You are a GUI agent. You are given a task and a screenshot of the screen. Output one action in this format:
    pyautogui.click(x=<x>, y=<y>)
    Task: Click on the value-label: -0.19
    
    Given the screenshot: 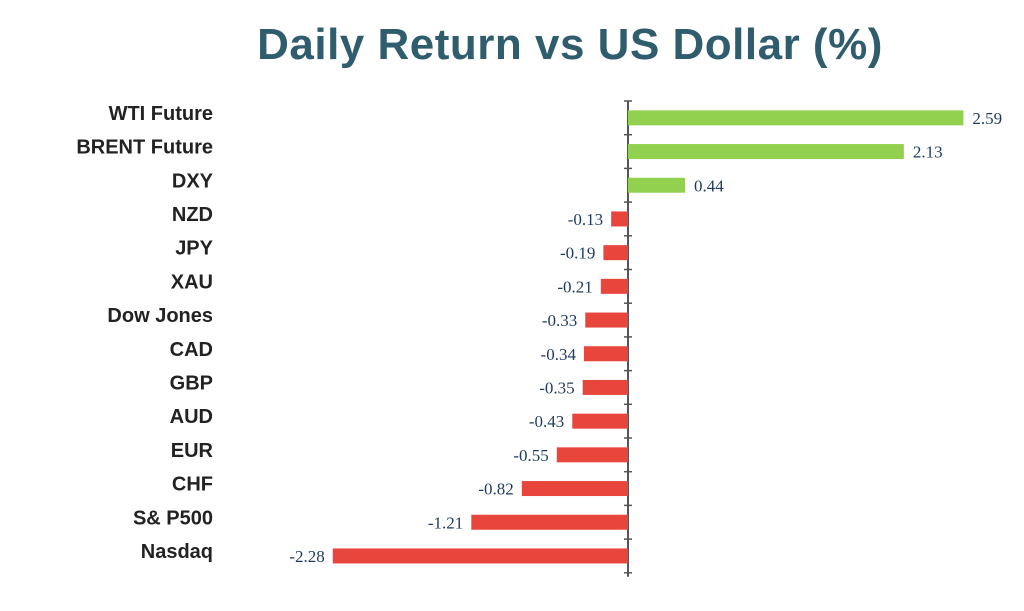 What is the action you would take?
    pyautogui.click(x=577, y=253)
    